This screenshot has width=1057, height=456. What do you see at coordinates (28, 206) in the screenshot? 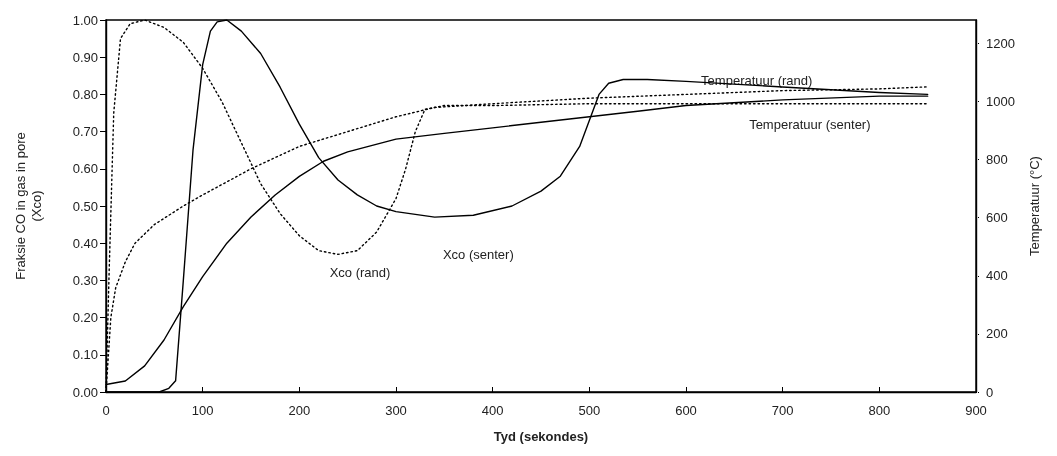
I see `y-axis-title: Fraksie CO in gas in pore (Xco)` at bounding box center [28, 206].